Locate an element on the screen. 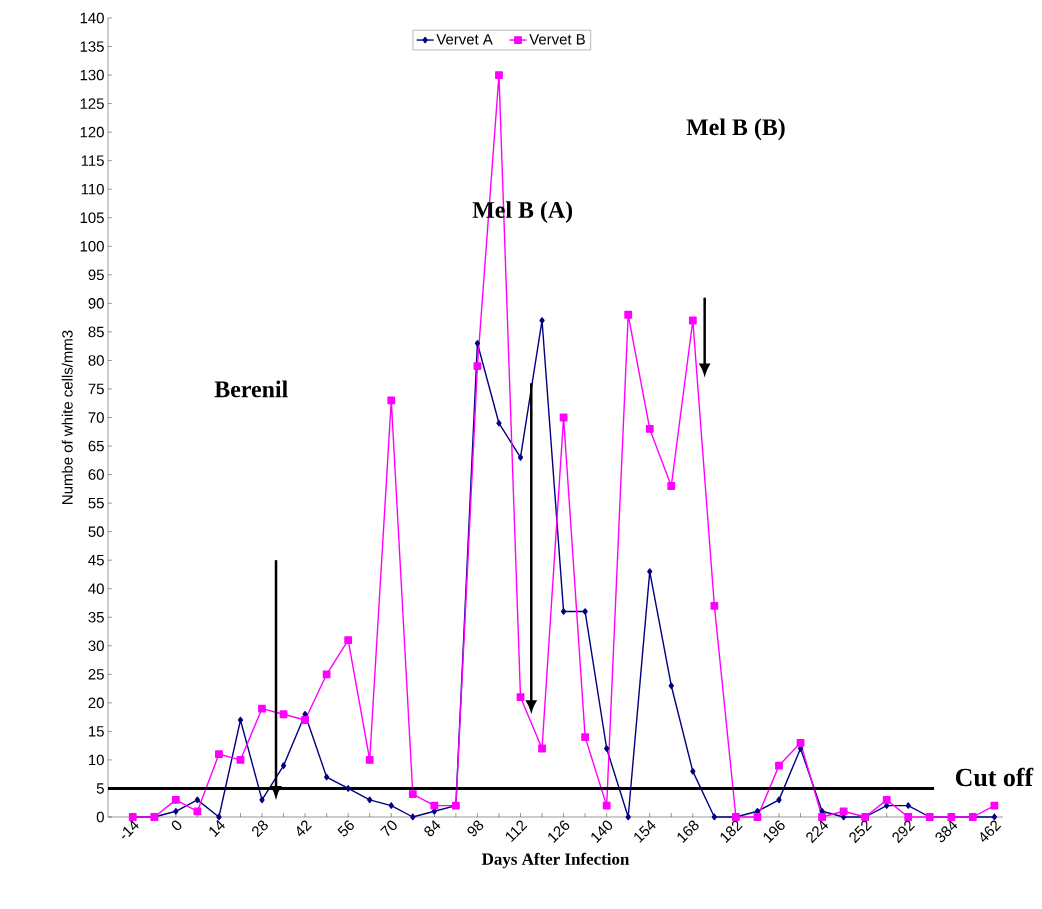  y-tick-label: 45 is located at coordinates (96, 560).